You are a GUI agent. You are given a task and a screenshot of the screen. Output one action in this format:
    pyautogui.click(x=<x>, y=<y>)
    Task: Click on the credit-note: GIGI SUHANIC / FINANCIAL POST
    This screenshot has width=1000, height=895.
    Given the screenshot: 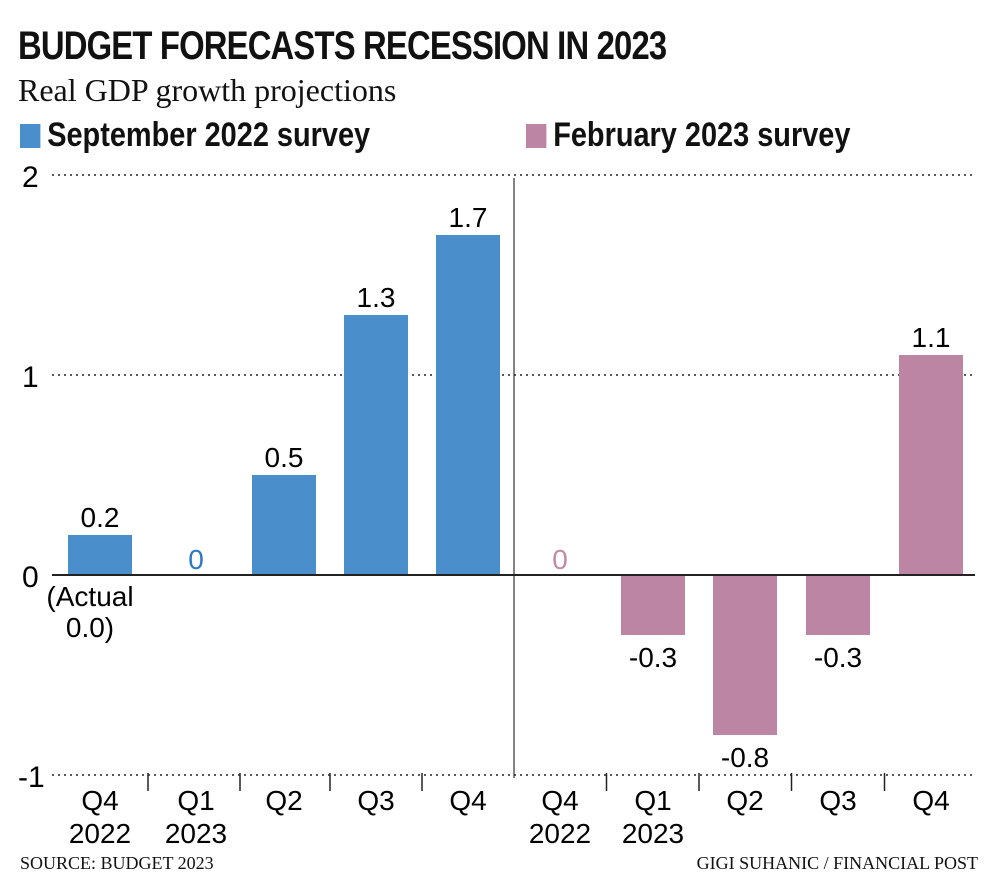 What is the action you would take?
    pyautogui.click(x=837, y=863)
    